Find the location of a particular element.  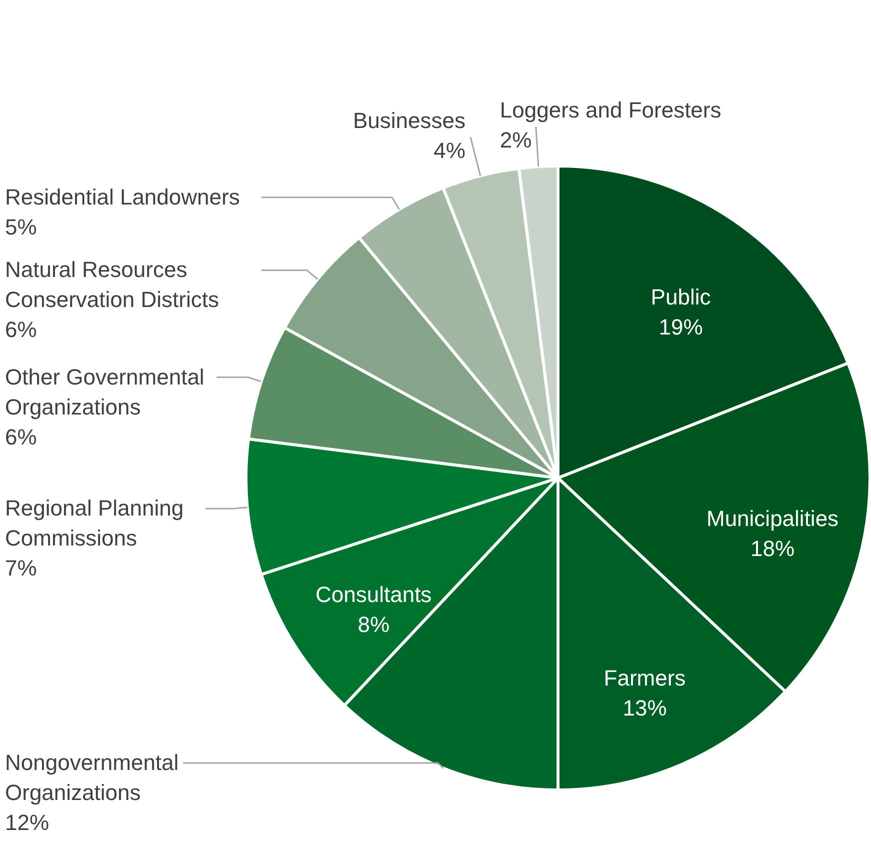

data-label: 19% is located at coordinates (680, 327).